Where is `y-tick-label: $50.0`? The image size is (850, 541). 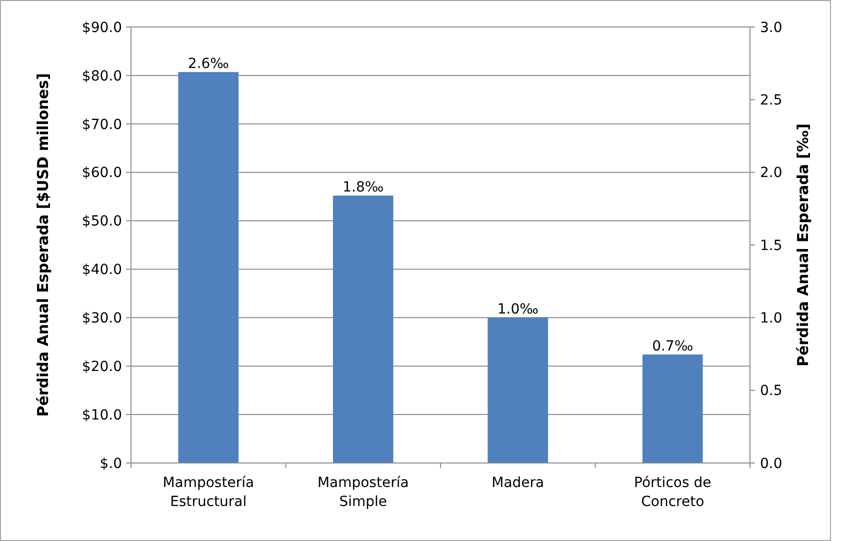 y-tick-label: $50.0 is located at coordinates (102, 222).